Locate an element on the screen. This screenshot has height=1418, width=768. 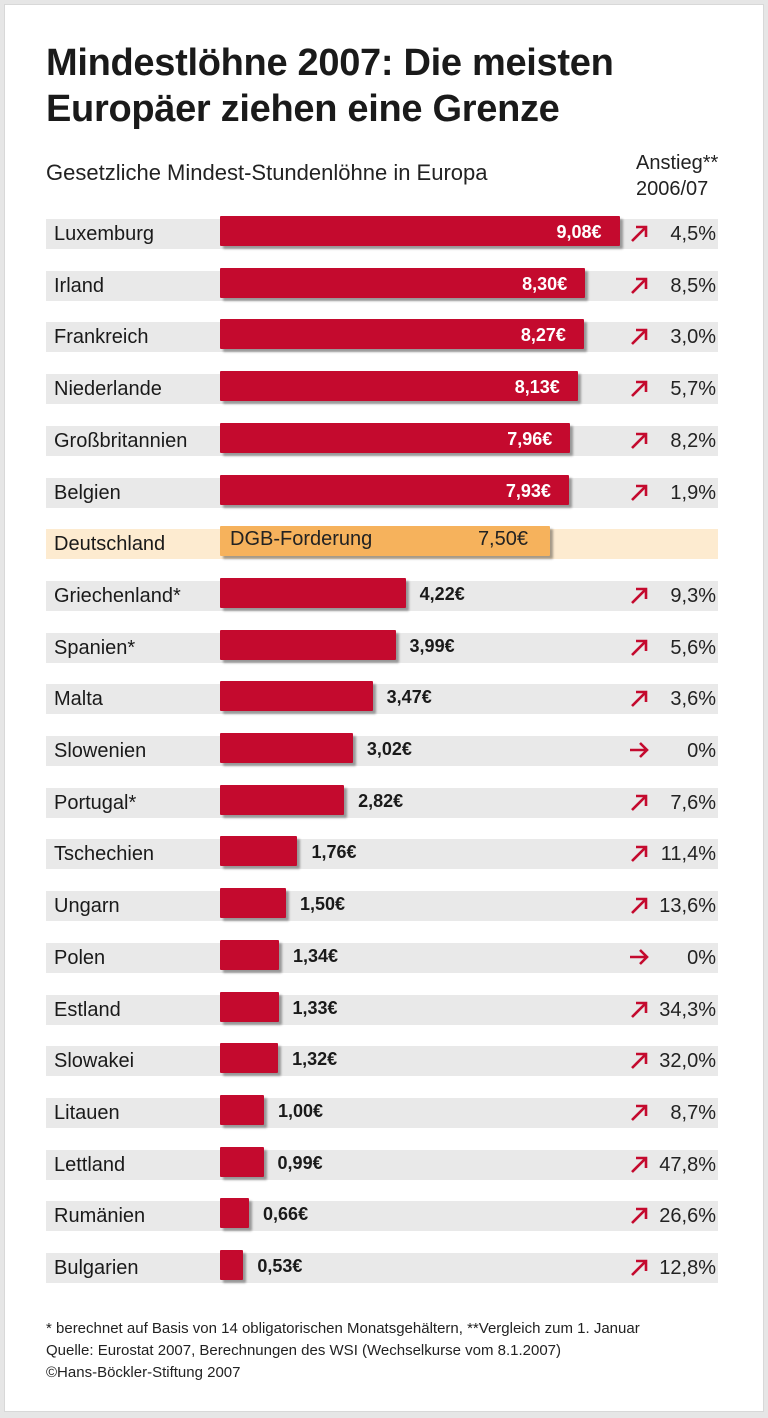
table-row: Ungarn 1,50€ 13,6% is located at coordinates (382, 905).